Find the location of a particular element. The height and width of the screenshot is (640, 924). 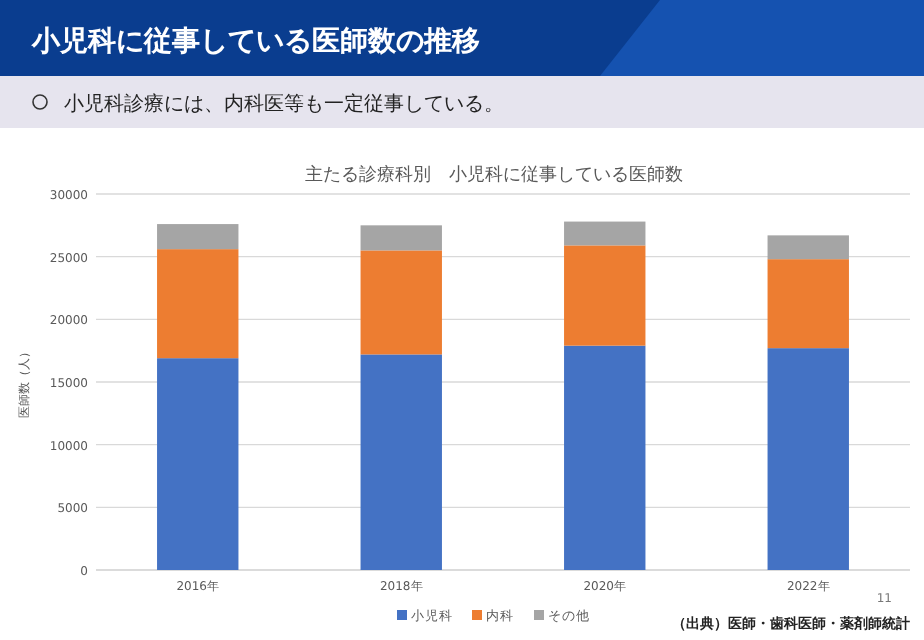

text: 主たる診療科別 小児科に従事している医師数 is located at coordinates (494, 175).